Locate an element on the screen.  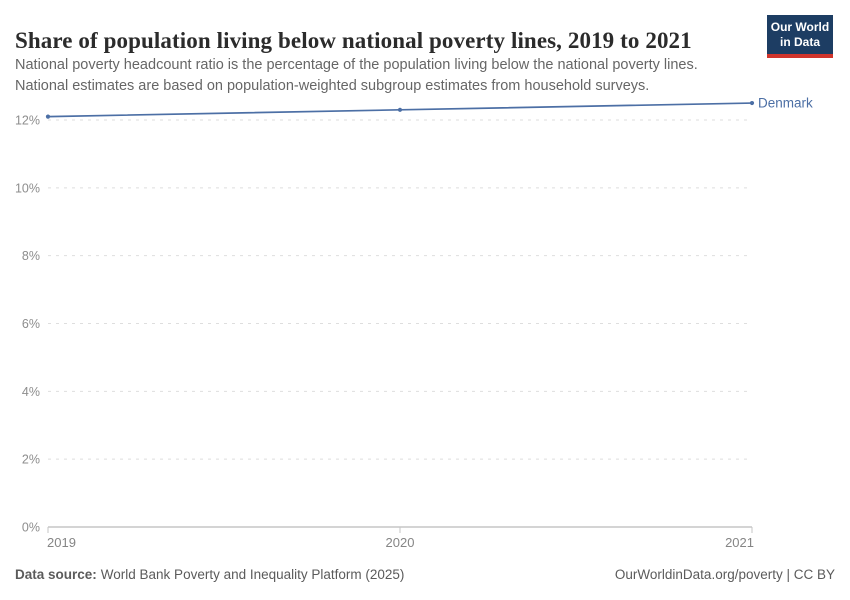
owid-logo-line2: in Data is located at coordinates (799, 42).